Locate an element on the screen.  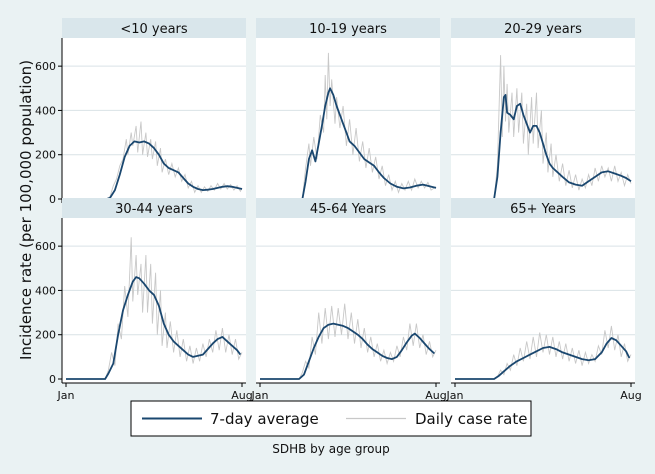
panel-title: 45-64 Years is located at coordinates (348, 209).